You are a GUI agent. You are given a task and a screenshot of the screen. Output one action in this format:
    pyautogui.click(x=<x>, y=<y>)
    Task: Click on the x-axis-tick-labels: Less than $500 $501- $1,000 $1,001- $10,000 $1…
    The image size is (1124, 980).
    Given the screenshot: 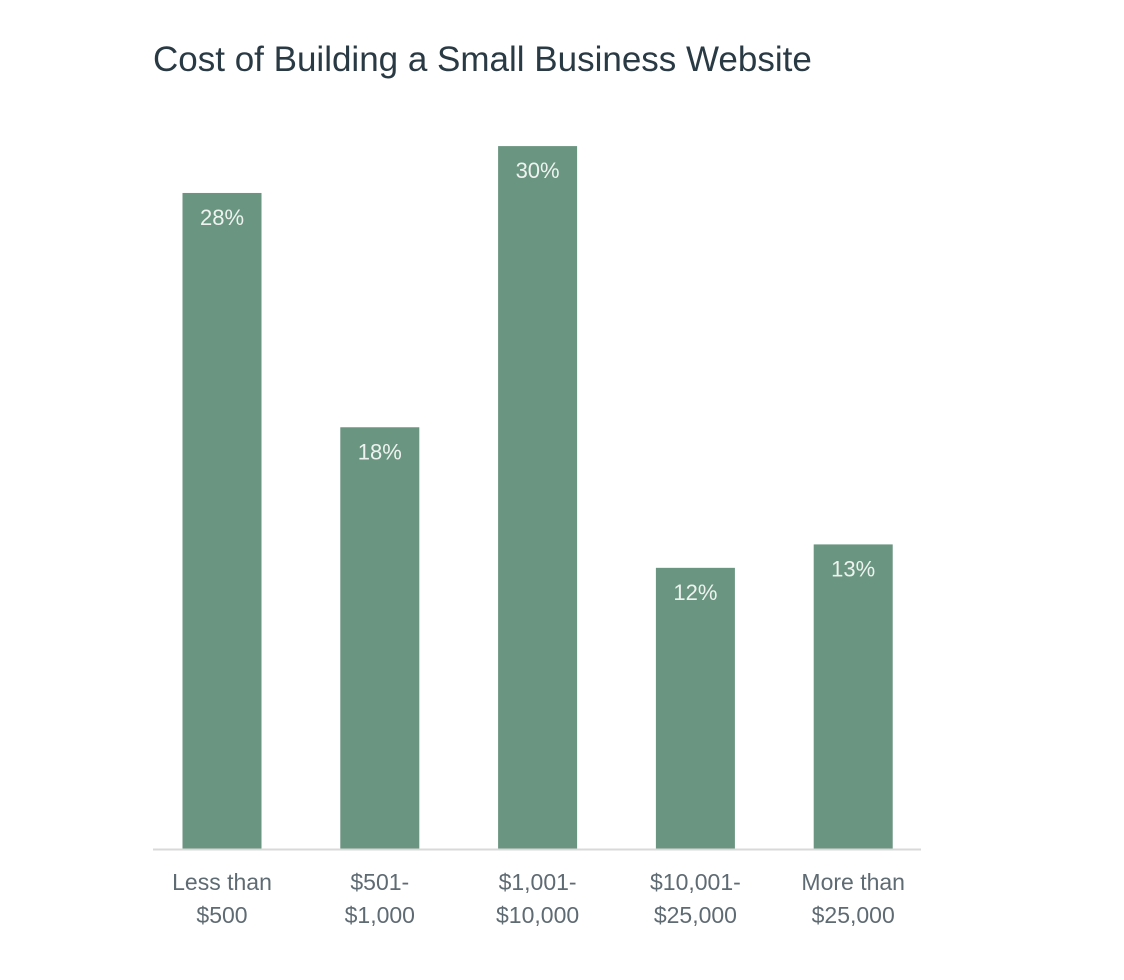 What is the action you would take?
    pyautogui.click(x=538, y=898)
    